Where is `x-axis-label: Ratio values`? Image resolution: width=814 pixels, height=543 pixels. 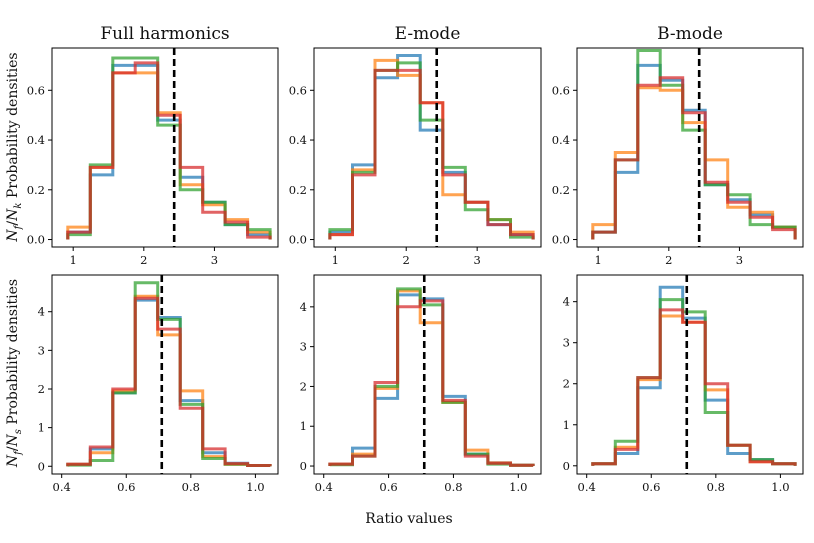
x-axis-label: Ratio values is located at coordinates (408, 519).